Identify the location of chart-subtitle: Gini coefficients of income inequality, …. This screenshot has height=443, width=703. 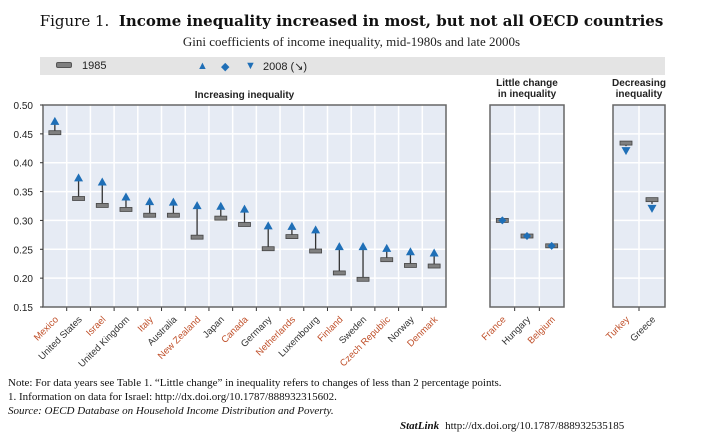
(351, 41).